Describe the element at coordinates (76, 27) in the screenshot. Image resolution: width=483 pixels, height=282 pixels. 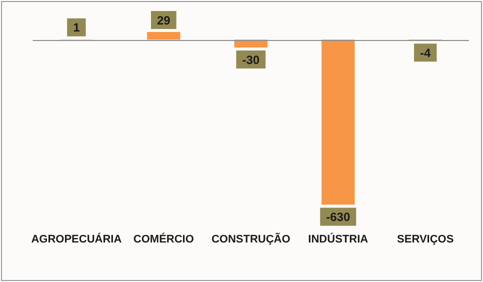
I see `data-label: 1` at that location.